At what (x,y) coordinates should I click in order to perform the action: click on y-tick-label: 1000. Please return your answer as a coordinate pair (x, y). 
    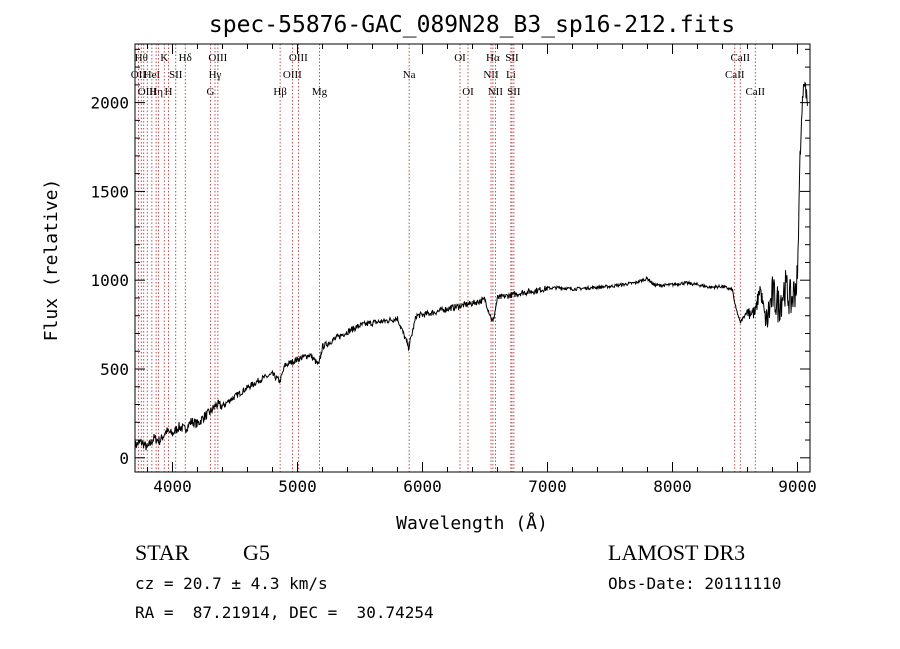
    Looking at the image, I should click on (109, 280).